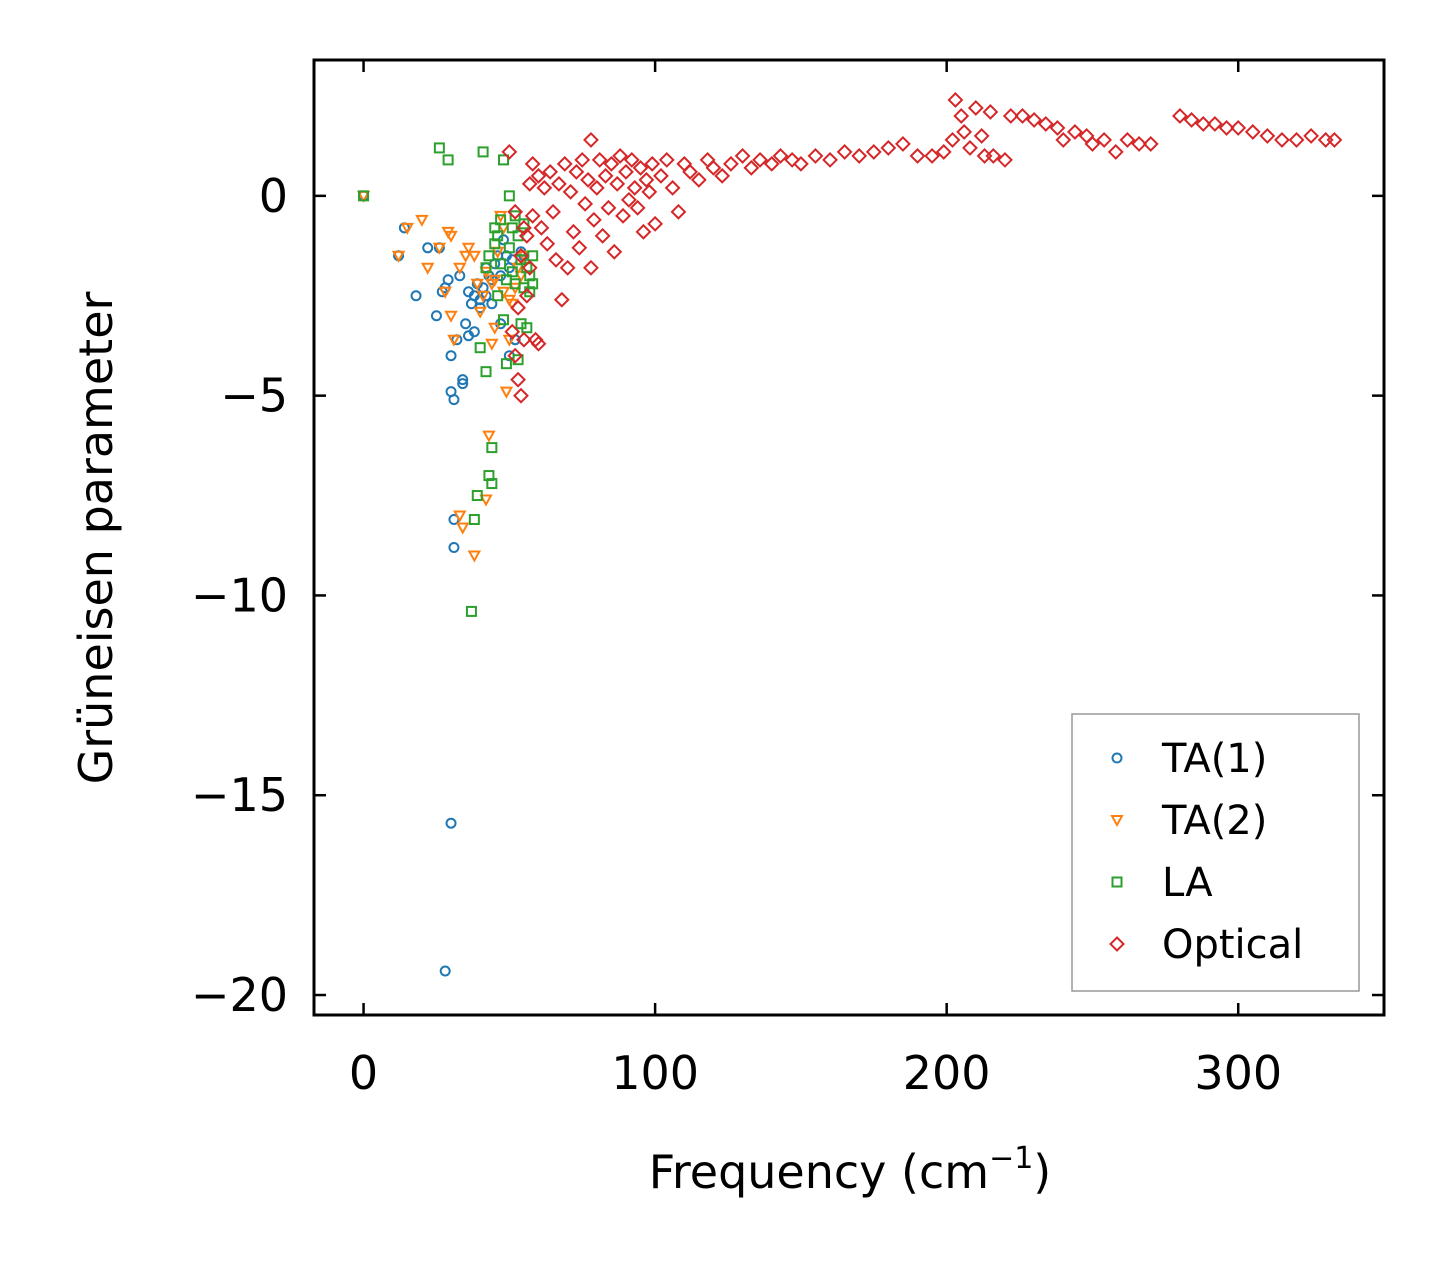  Describe the element at coordinates (1232, 945) in the screenshot. I see `legend-label: Optical` at that location.